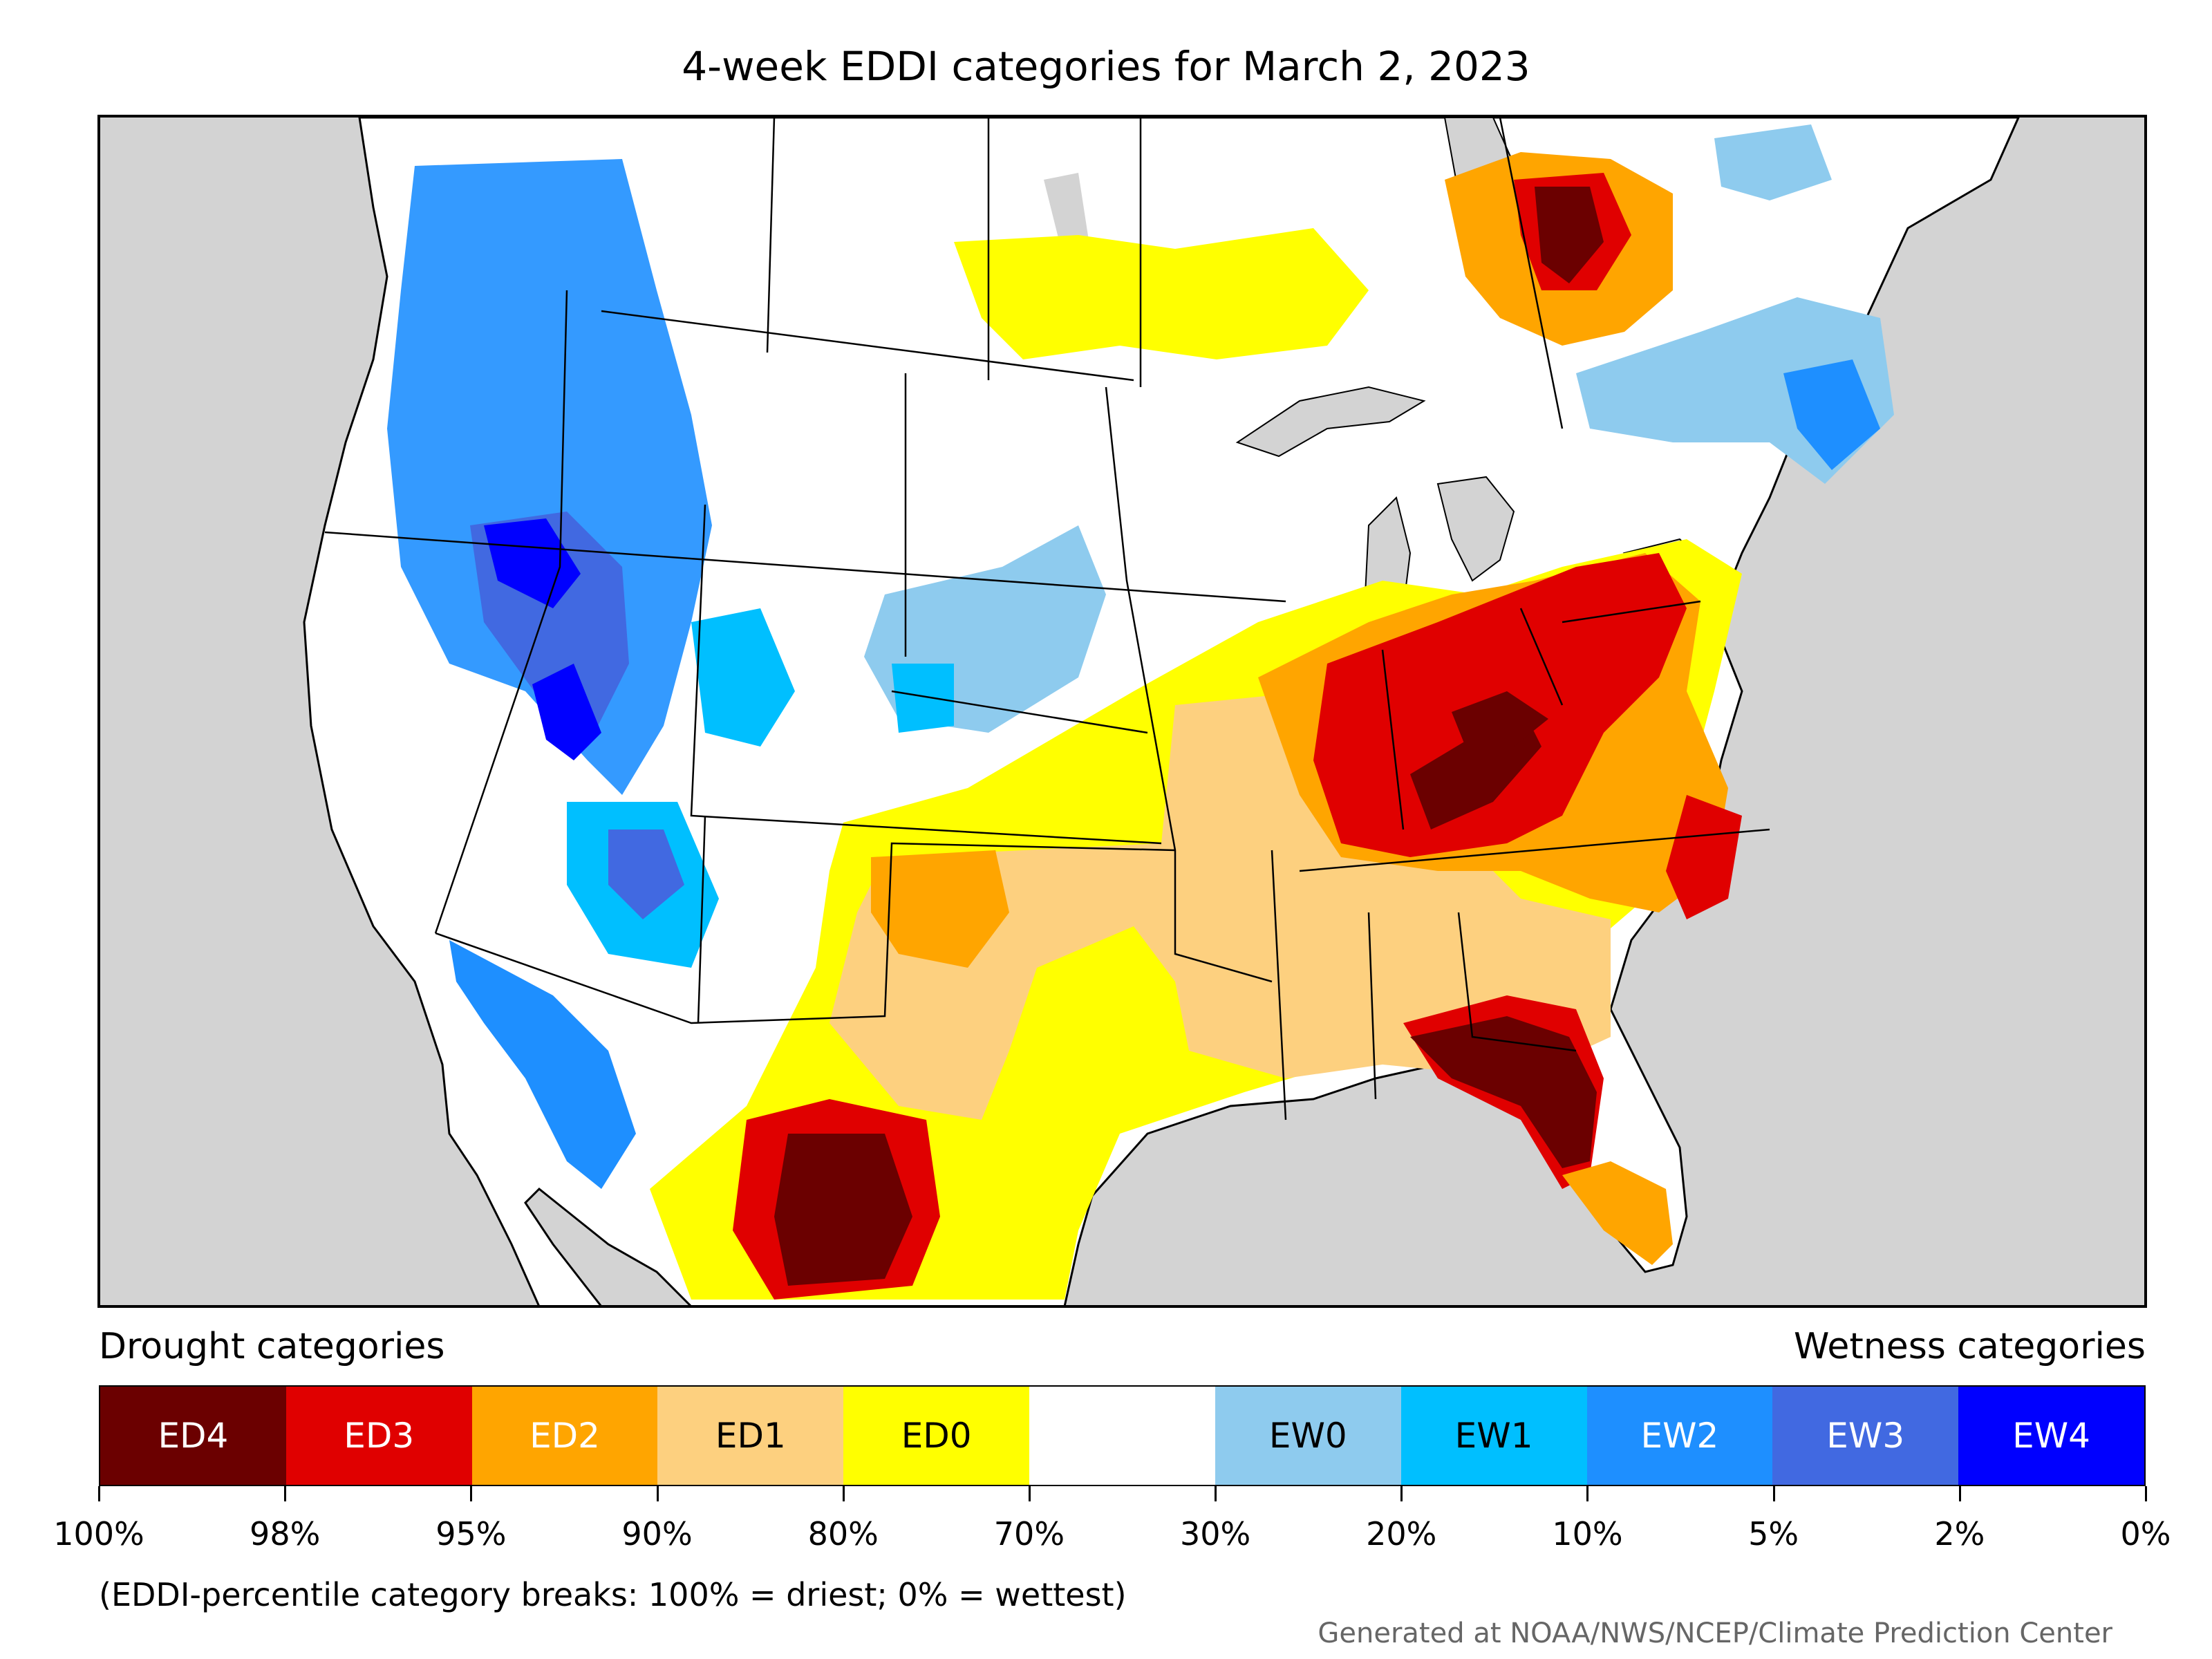  I want to click on wet-utah-core, so click(566, 712).